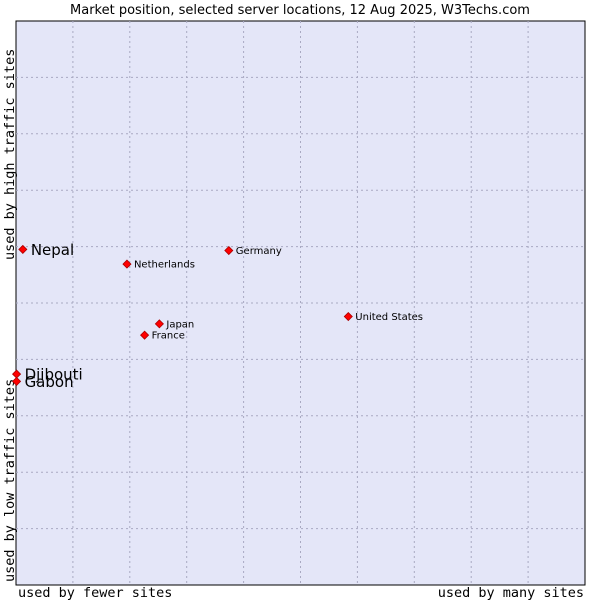 The width and height of the screenshot is (600, 600). I want to click on data-point-france: France, so click(162, 336).